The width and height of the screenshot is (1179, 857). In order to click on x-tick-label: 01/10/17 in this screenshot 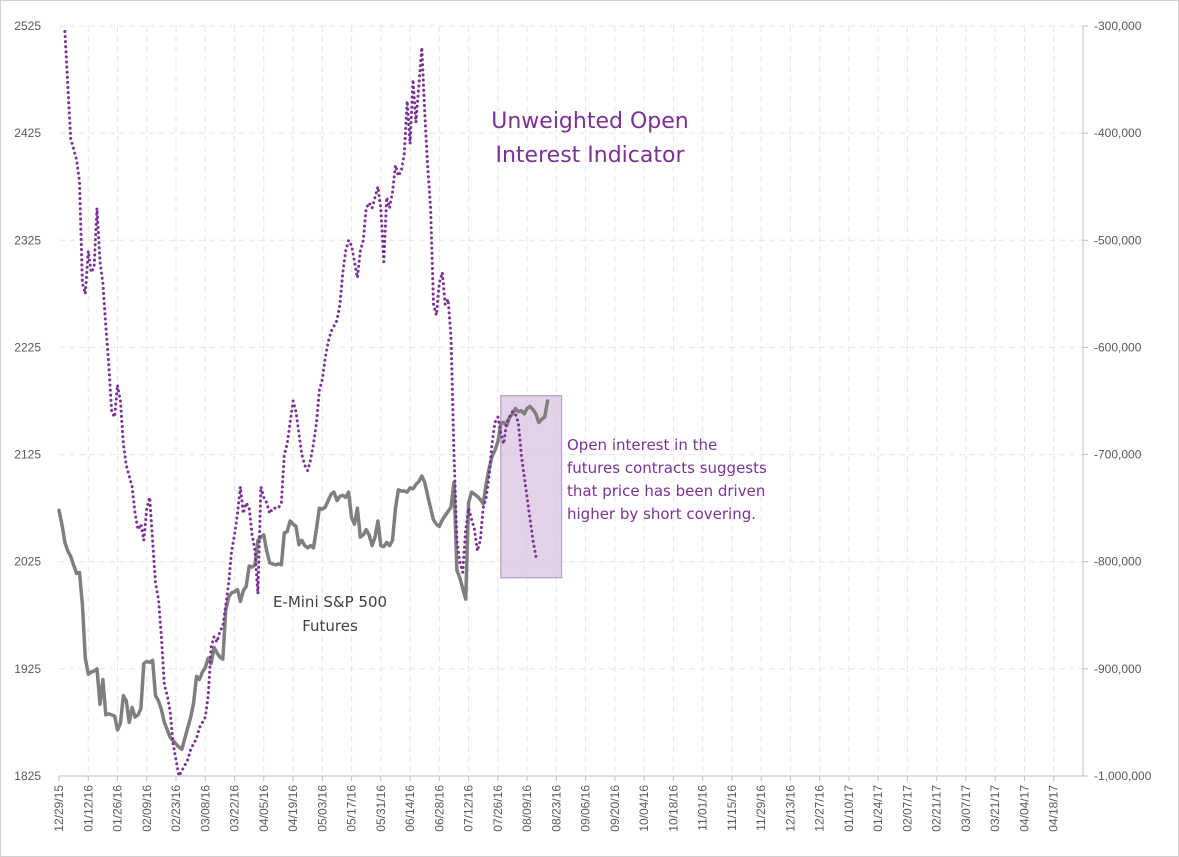, I will do `click(849, 808)`.